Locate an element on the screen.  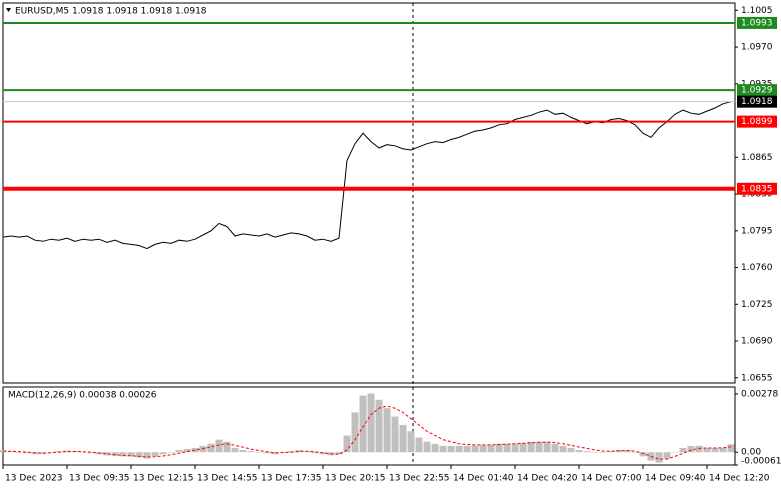
x-tick-label: 13 Dec 2023 is located at coordinates (34, 479).